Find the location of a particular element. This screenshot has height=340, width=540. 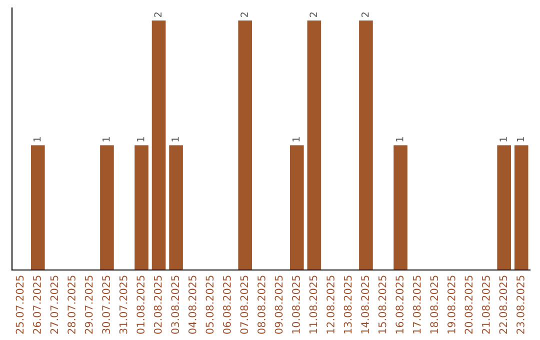

x-tick-label: 16.08.2025 is located at coordinates (400, 305).